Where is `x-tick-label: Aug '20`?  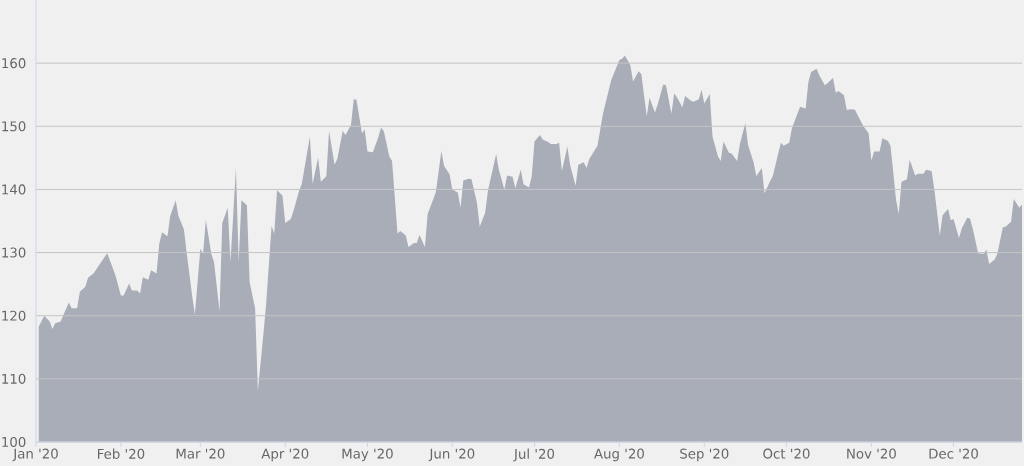
x-tick-label: Aug '20 is located at coordinates (619, 455).